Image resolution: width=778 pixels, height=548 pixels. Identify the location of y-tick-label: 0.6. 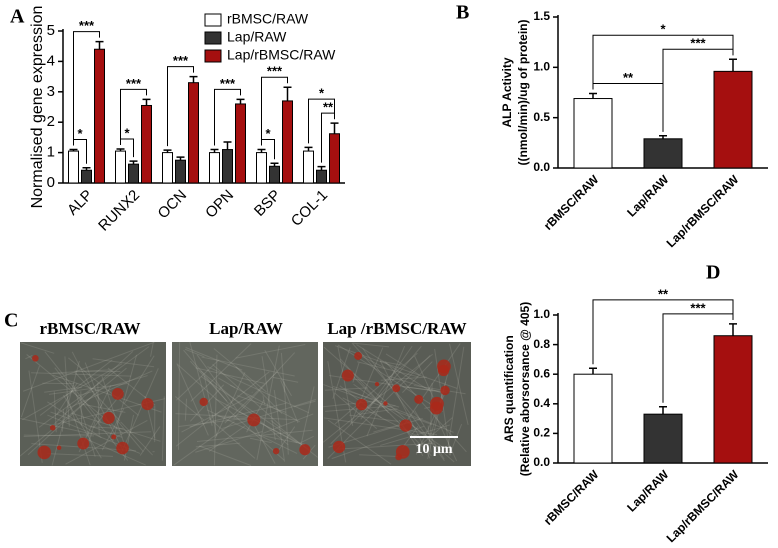
(541, 373).